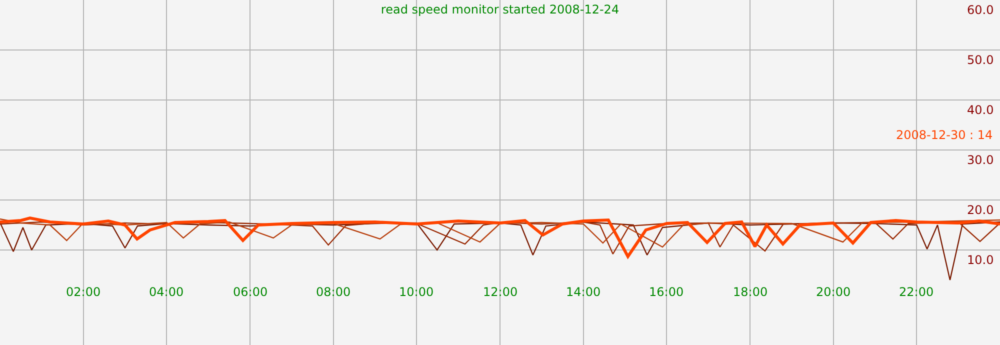 The height and width of the screenshot is (345, 1000). What do you see at coordinates (583, 292) in the screenshot?
I see `x-tick-label: 14:00` at bounding box center [583, 292].